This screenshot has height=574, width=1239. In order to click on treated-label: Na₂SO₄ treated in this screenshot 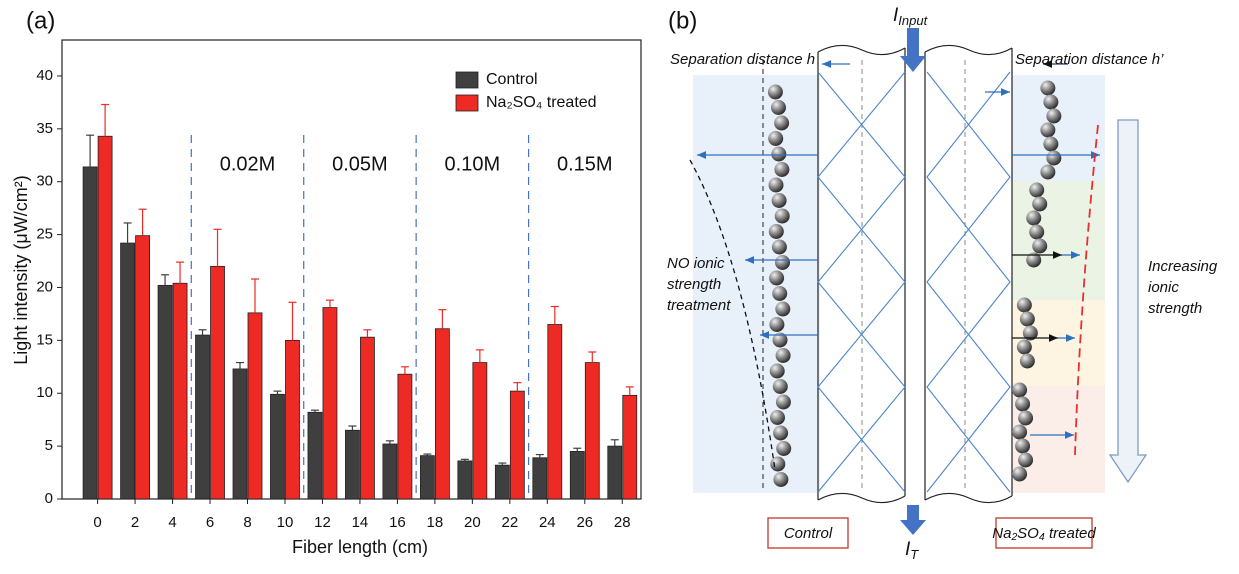, I will do `click(1044, 533)`.